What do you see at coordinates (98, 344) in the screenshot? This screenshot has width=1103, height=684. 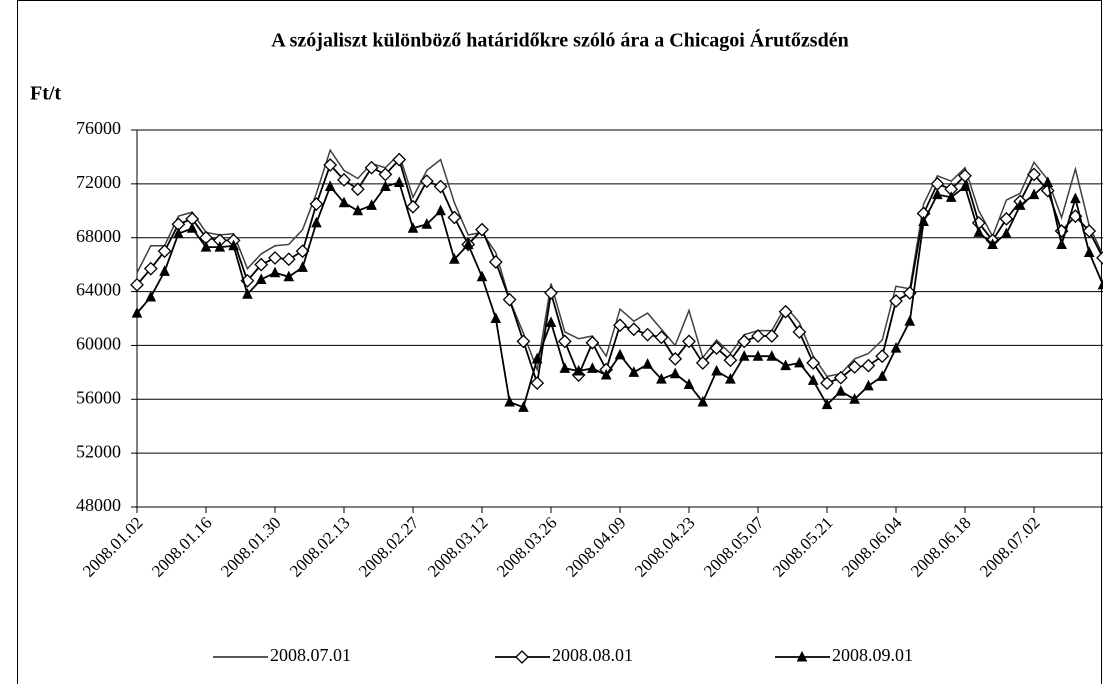 I see `y-tick-label: 60000` at bounding box center [98, 344].